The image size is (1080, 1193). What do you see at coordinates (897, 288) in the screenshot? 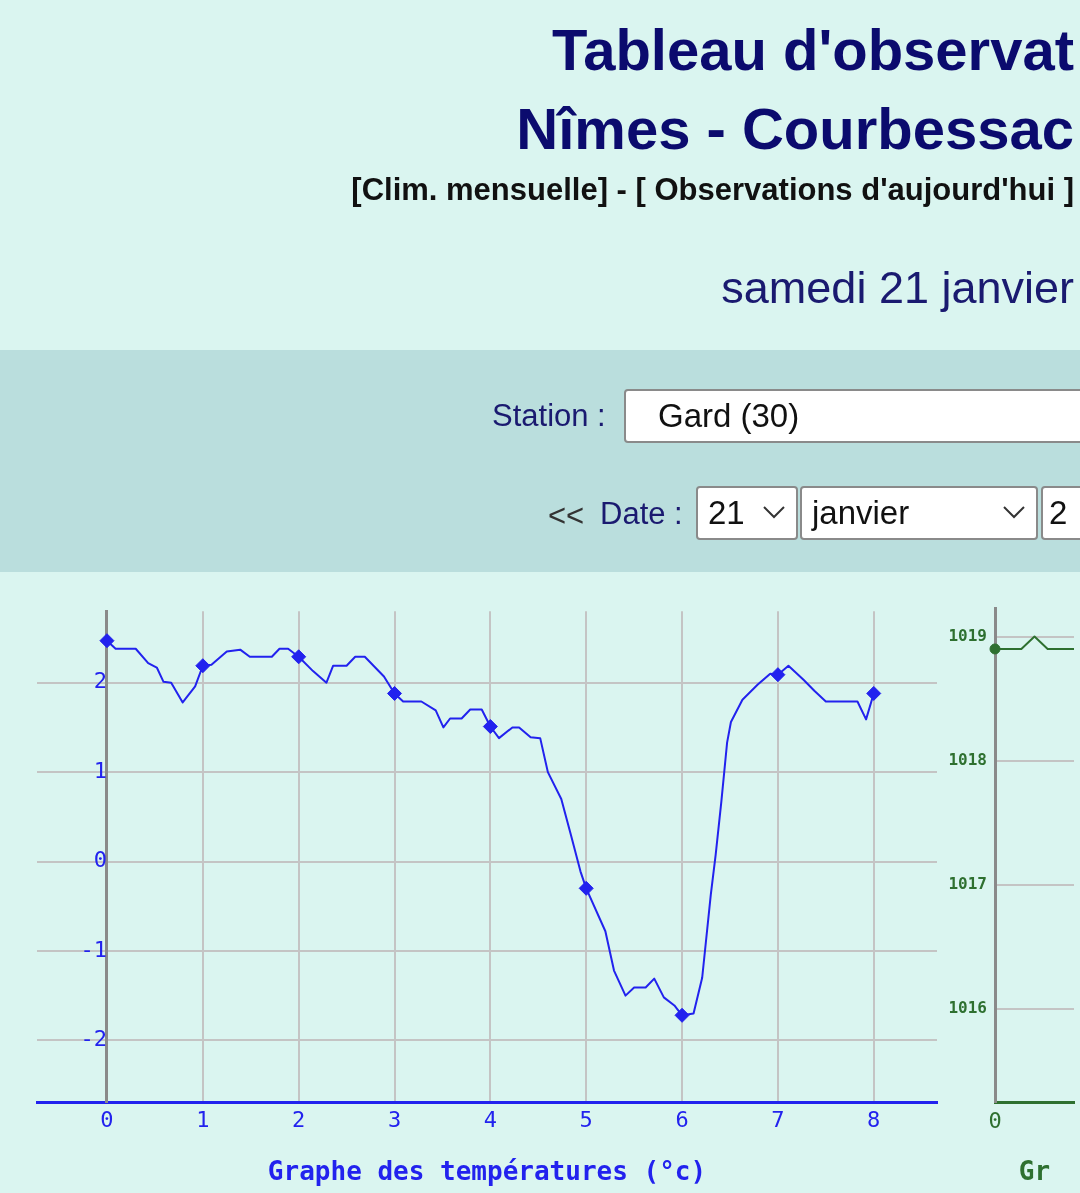
I see `text: samedi 21 janvier` at bounding box center [897, 288].